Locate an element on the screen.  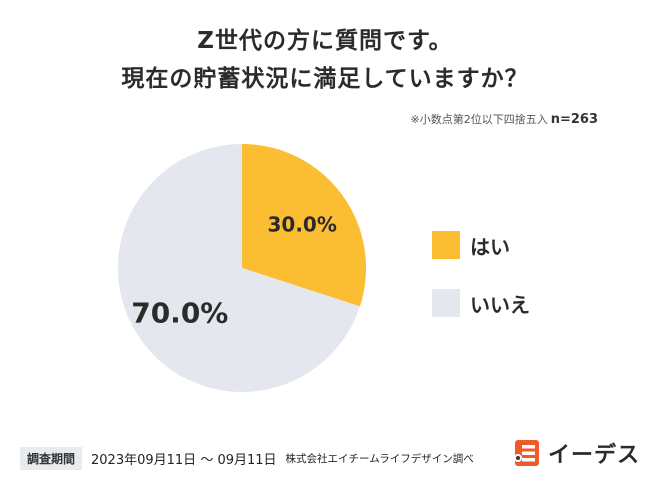
legend-label-1: はい is located at coordinates (490, 246).